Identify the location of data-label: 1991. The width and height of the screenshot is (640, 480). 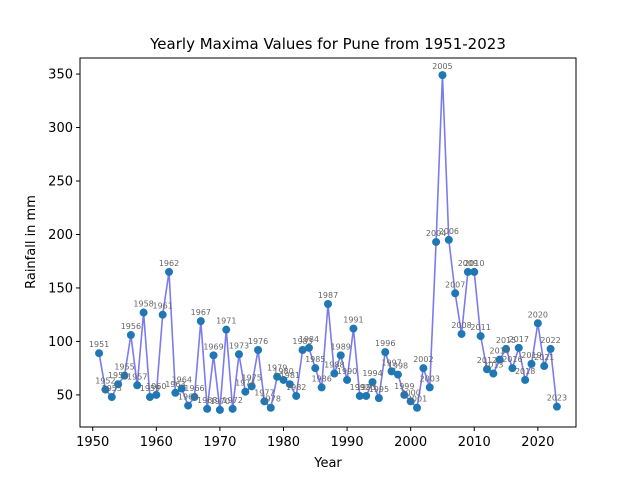
(353, 320).